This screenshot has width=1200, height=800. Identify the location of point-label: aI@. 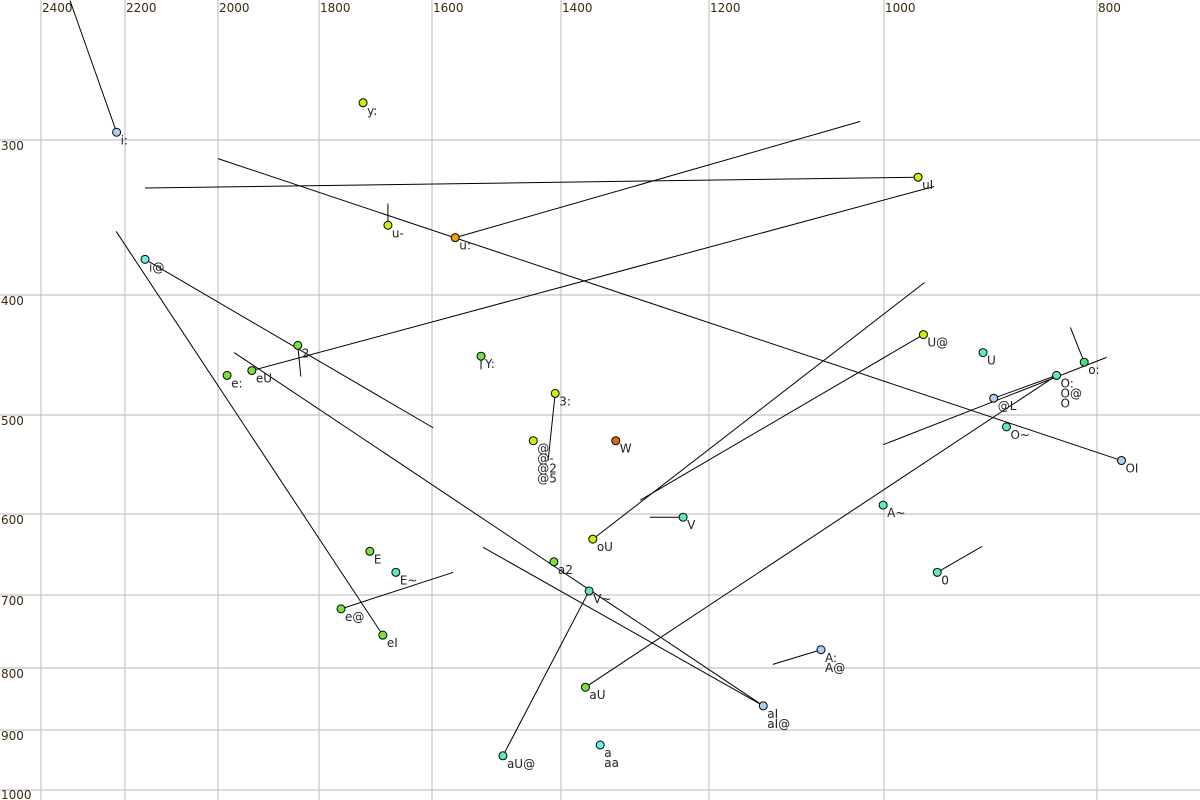
(778, 724).